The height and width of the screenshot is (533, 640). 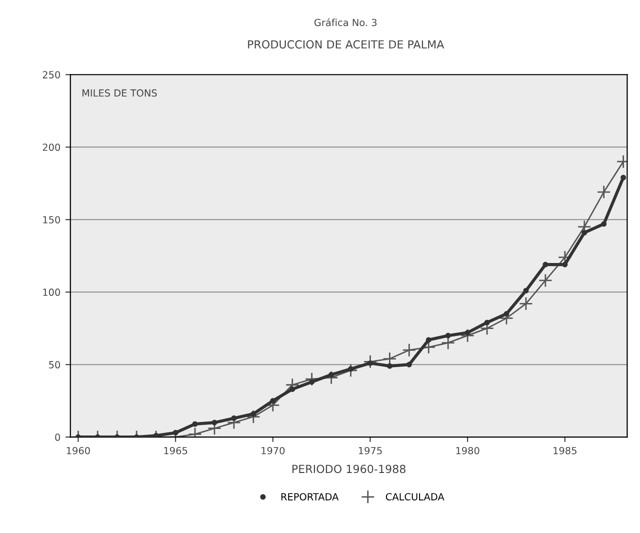 What do you see at coordinates (78, 450) in the screenshot?
I see `x-tick-label: 1960` at bounding box center [78, 450].